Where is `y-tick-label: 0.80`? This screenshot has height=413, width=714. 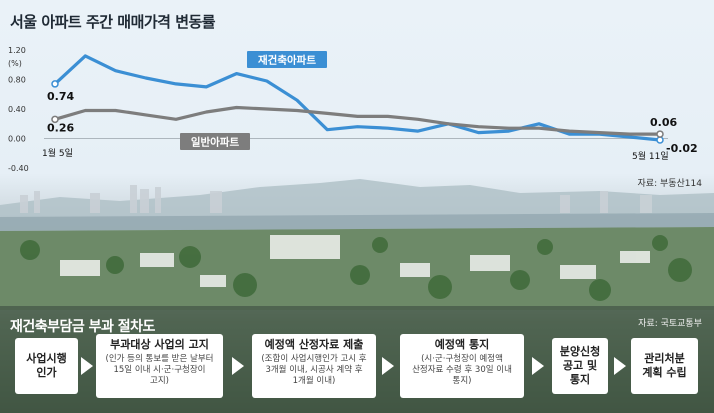
y-tick-label: 0.80 is located at coordinates (17, 80).